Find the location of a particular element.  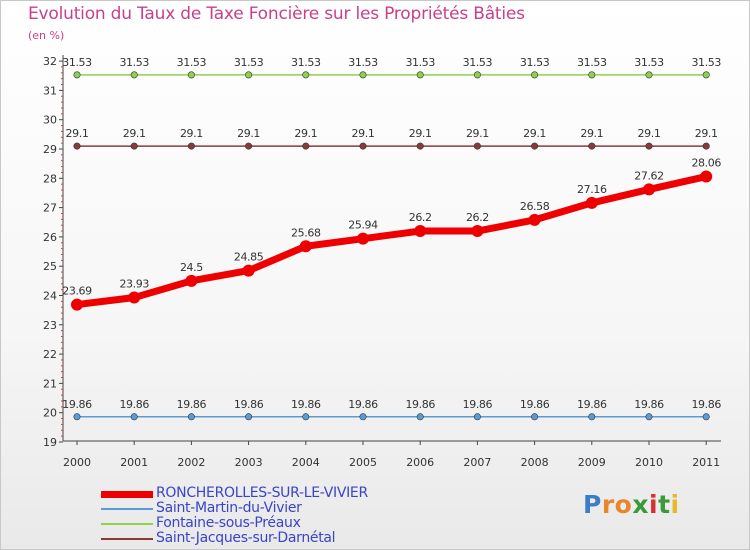

legend-label: Saint-Martin-du-Vivier is located at coordinates (229, 508).